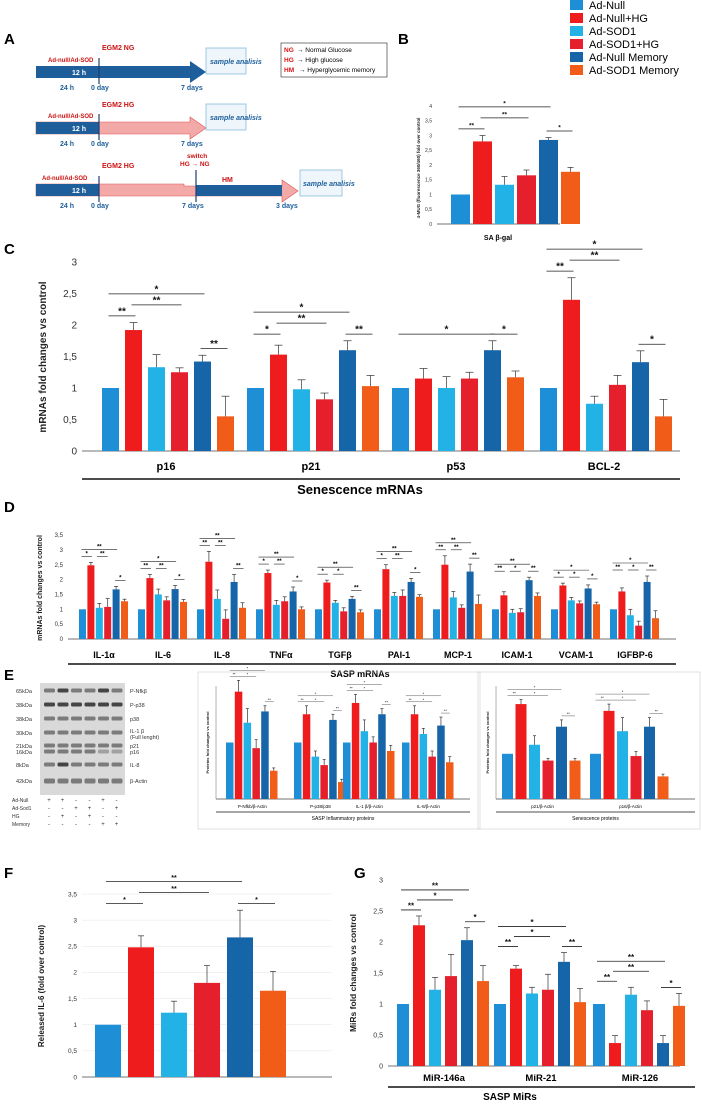  Describe the element at coordinates (576, 5) in the screenshot. I see `legend-swatch-ad-null` at that location.